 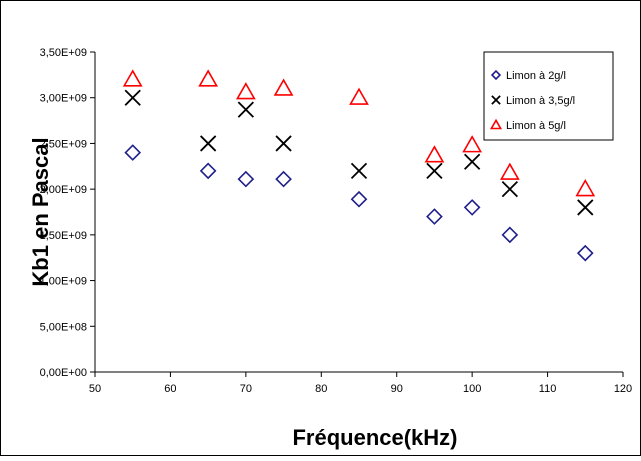 What do you see at coordinates (63, 99) in the screenshot?
I see `y-tick-label: 3,00E+09` at bounding box center [63, 99].